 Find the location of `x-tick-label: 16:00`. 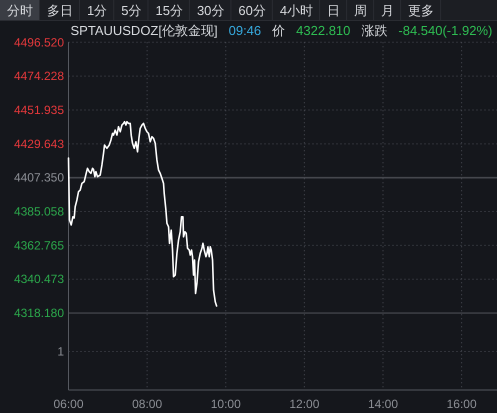

x-tick-label: 16:00 is located at coordinates (461, 404).